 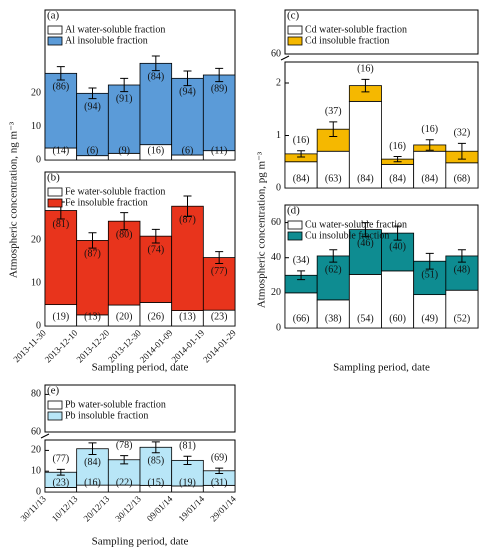 What do you see at coordinates (60, 150) in the screenshot?
I see `fraction-label: (14)` at bounding box center [60, 150].